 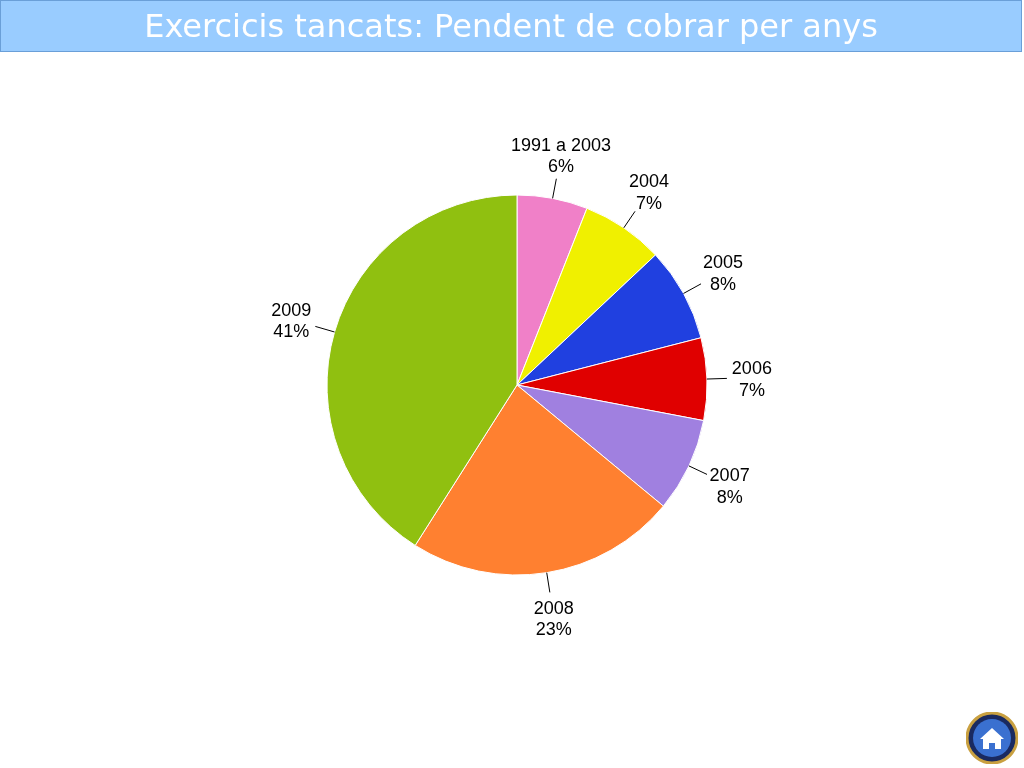 What do you see at coordinates (561, 166) in the screenshot?
I see `data-label: 6%` at bounding box center [561, 166].